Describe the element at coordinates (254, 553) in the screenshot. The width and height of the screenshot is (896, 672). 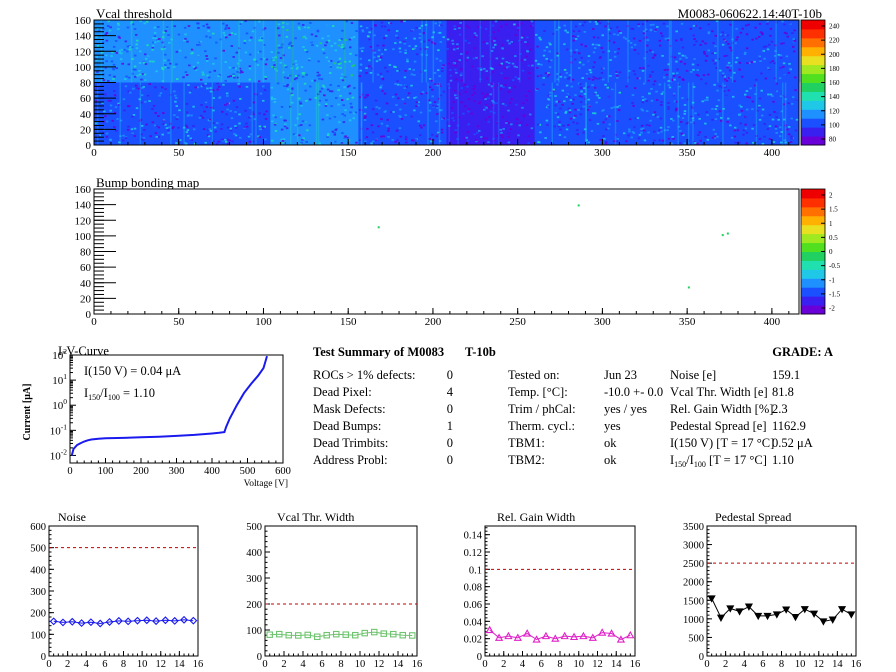
I see `y-tick-label: 400` at that location.